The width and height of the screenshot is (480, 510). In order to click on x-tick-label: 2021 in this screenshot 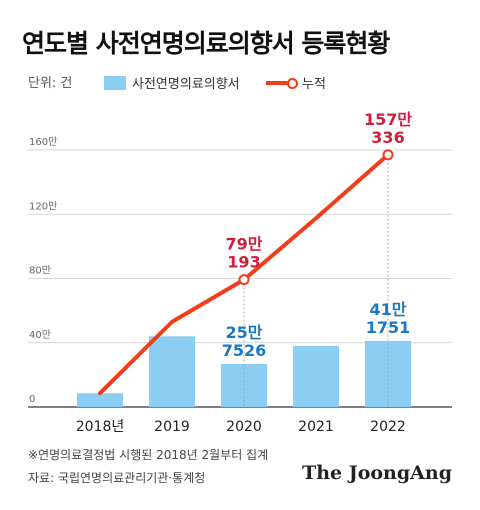, I will do `click(316, 427)`.